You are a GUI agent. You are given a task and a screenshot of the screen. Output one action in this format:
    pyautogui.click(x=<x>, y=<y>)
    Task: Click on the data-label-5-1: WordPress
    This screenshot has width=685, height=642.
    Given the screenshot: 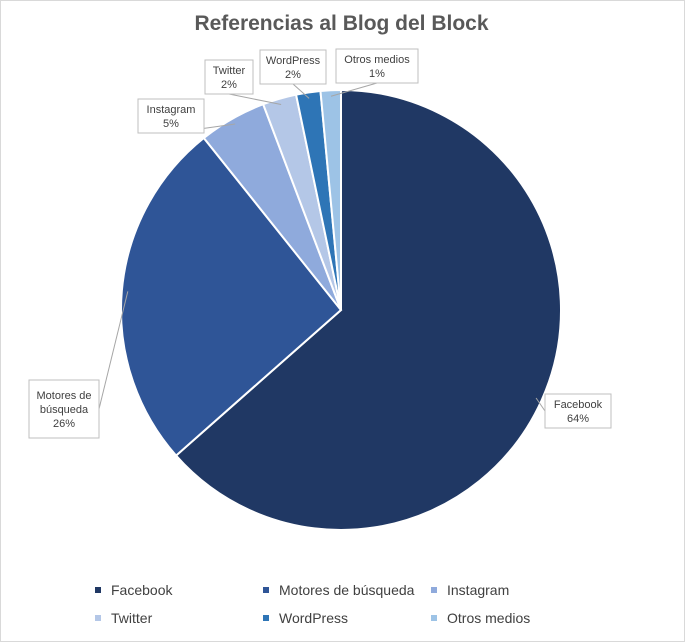 What is the action you would take?
    pyautogui.click(x=293, y=61)
    